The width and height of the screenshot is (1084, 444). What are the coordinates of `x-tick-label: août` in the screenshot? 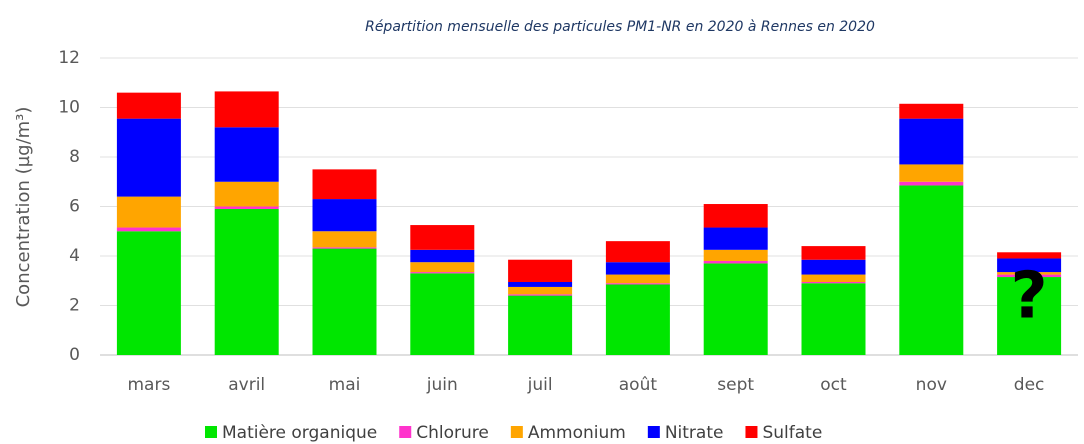 It's located at (638, 385).